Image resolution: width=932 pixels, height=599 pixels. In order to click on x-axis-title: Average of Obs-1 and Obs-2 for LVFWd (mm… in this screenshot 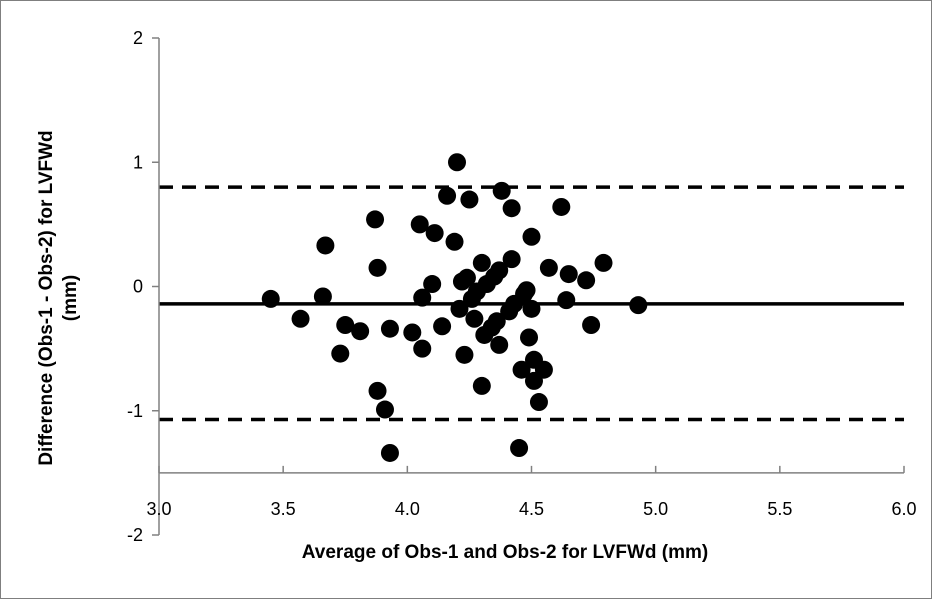, I will do `click(505, 552)`.